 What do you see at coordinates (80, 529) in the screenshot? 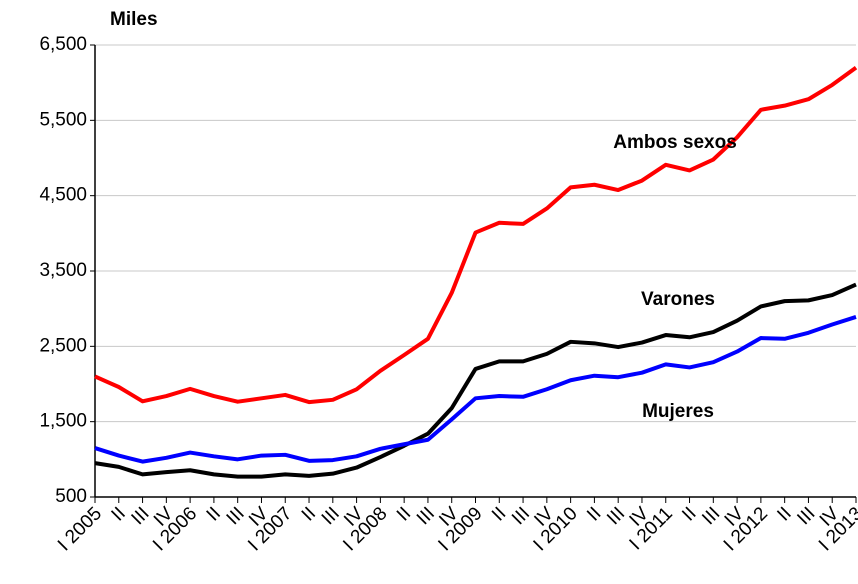
I see `x-tick-label: I 2005` at bounding box center [80, 529].